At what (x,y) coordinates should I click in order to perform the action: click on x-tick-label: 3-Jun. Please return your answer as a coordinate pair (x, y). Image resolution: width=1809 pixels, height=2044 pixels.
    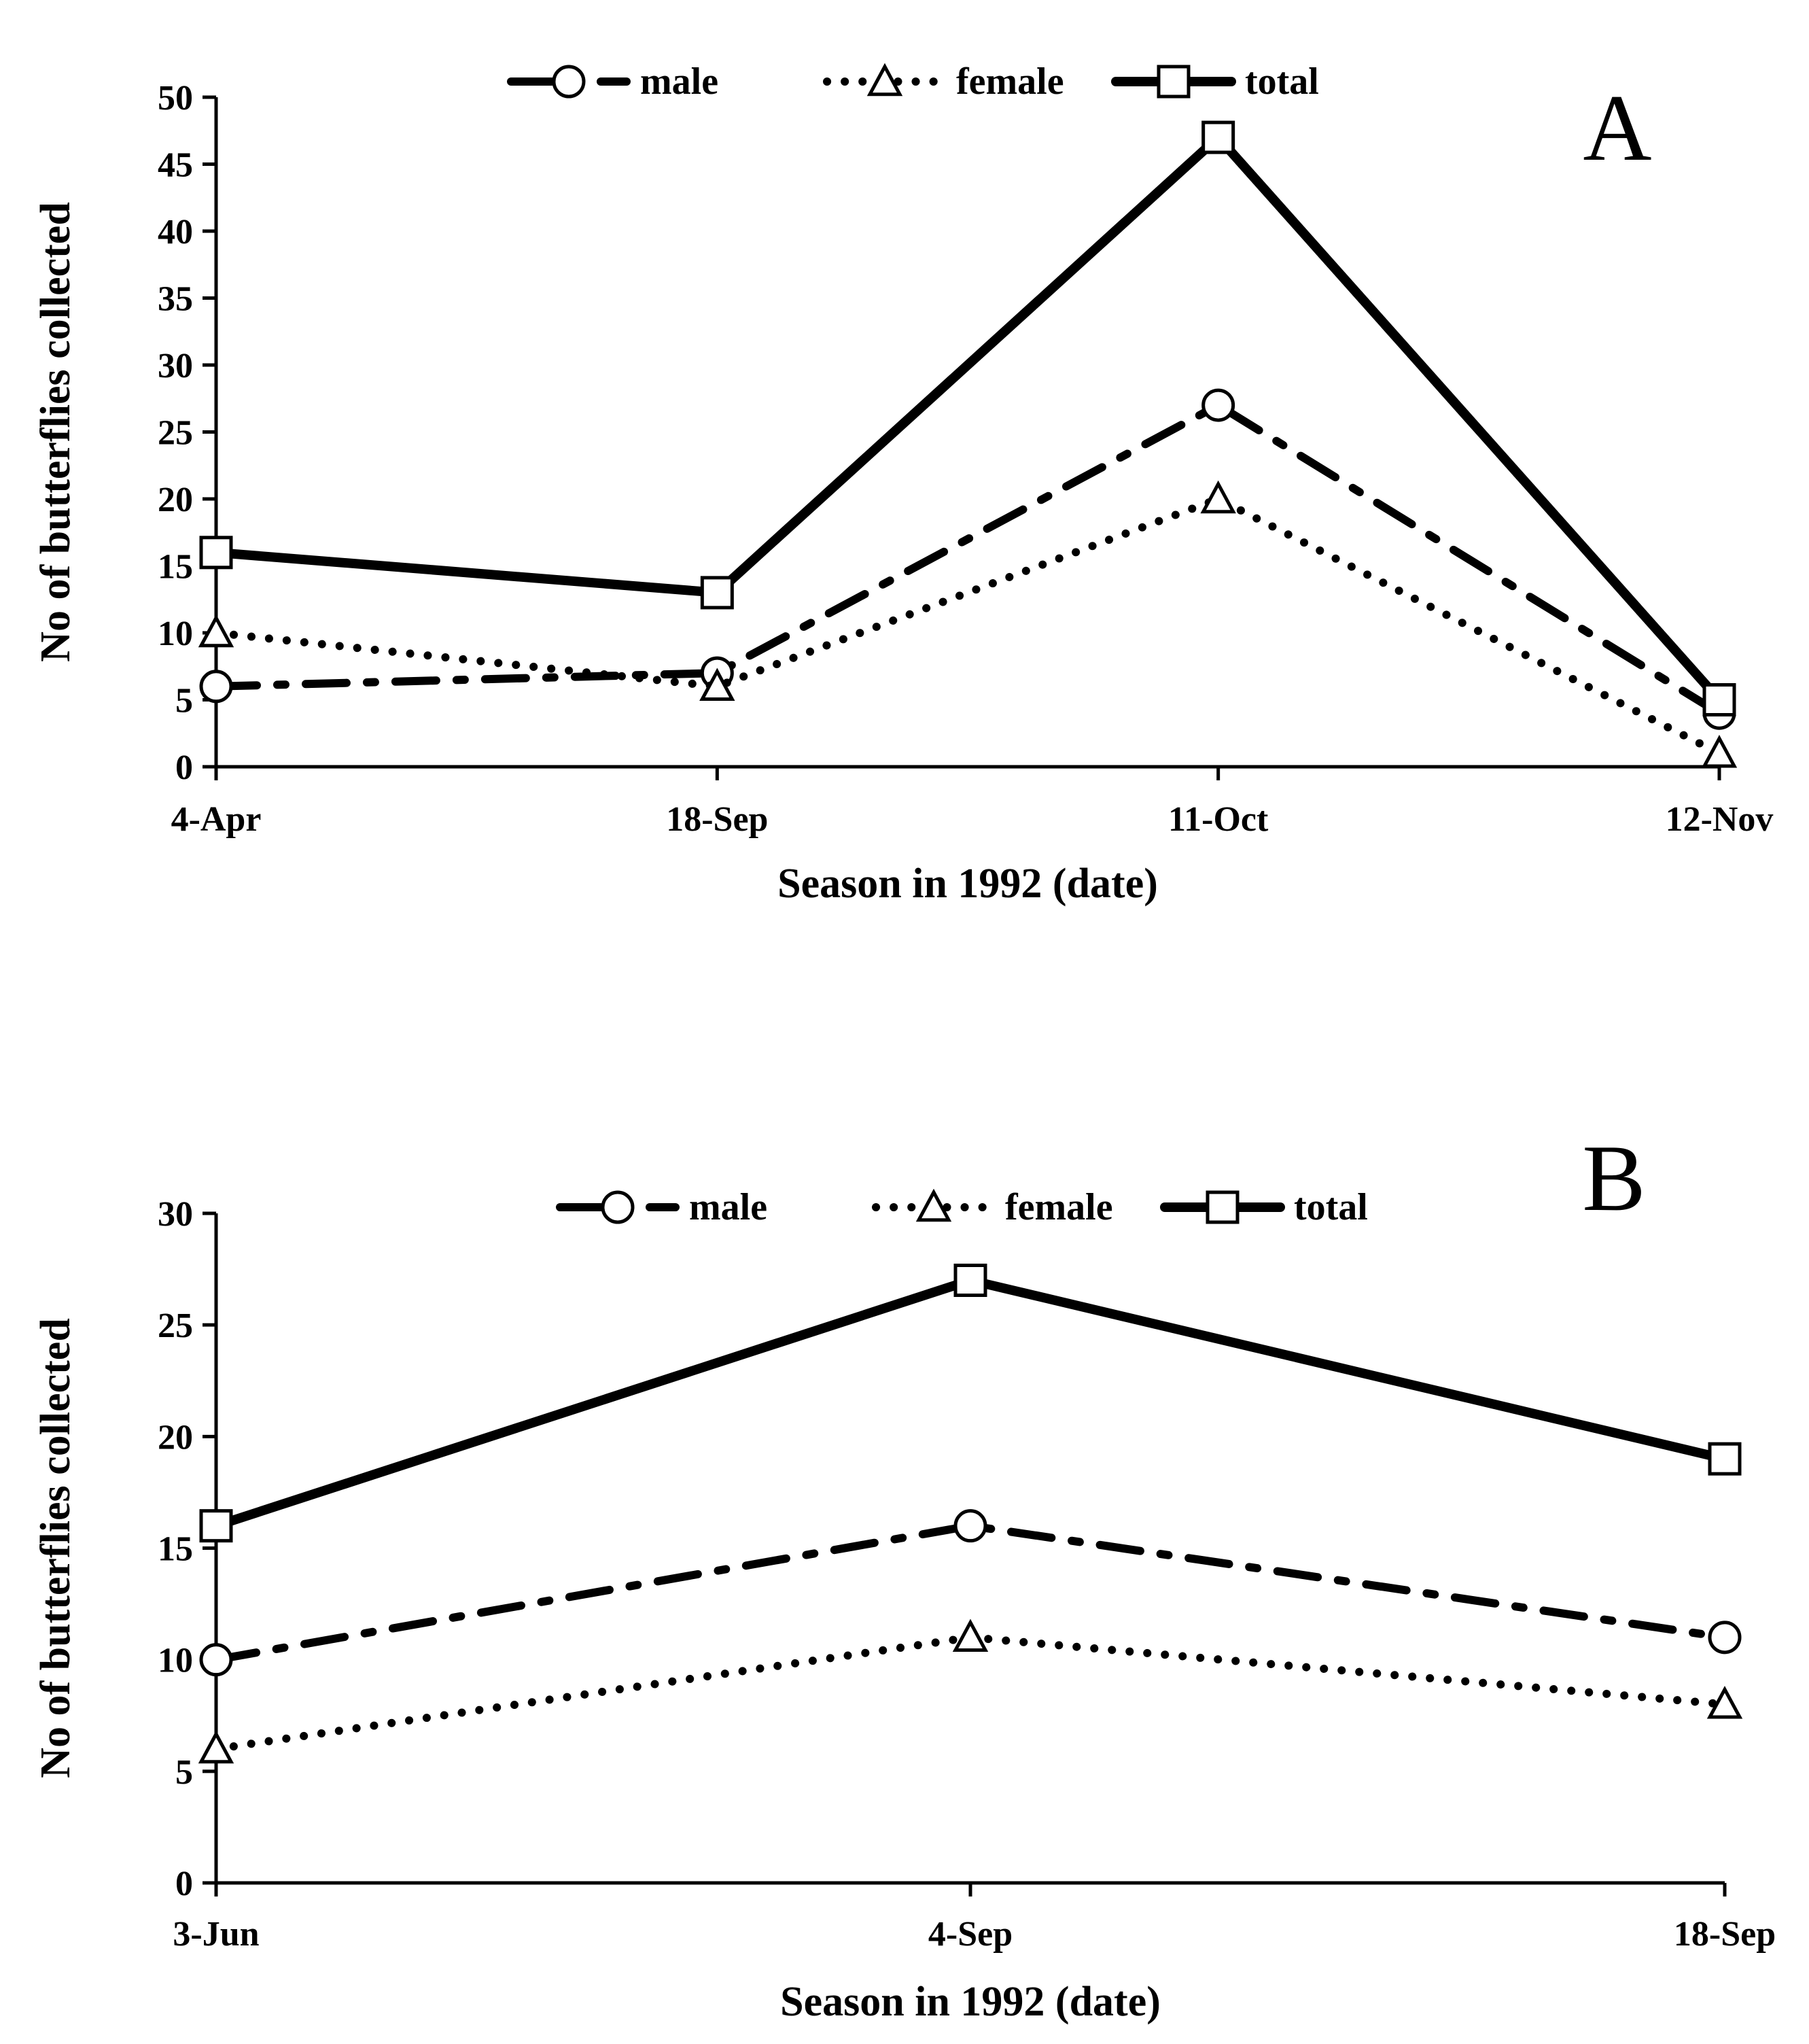
    Looking at the image, I should click on (216, 1934).